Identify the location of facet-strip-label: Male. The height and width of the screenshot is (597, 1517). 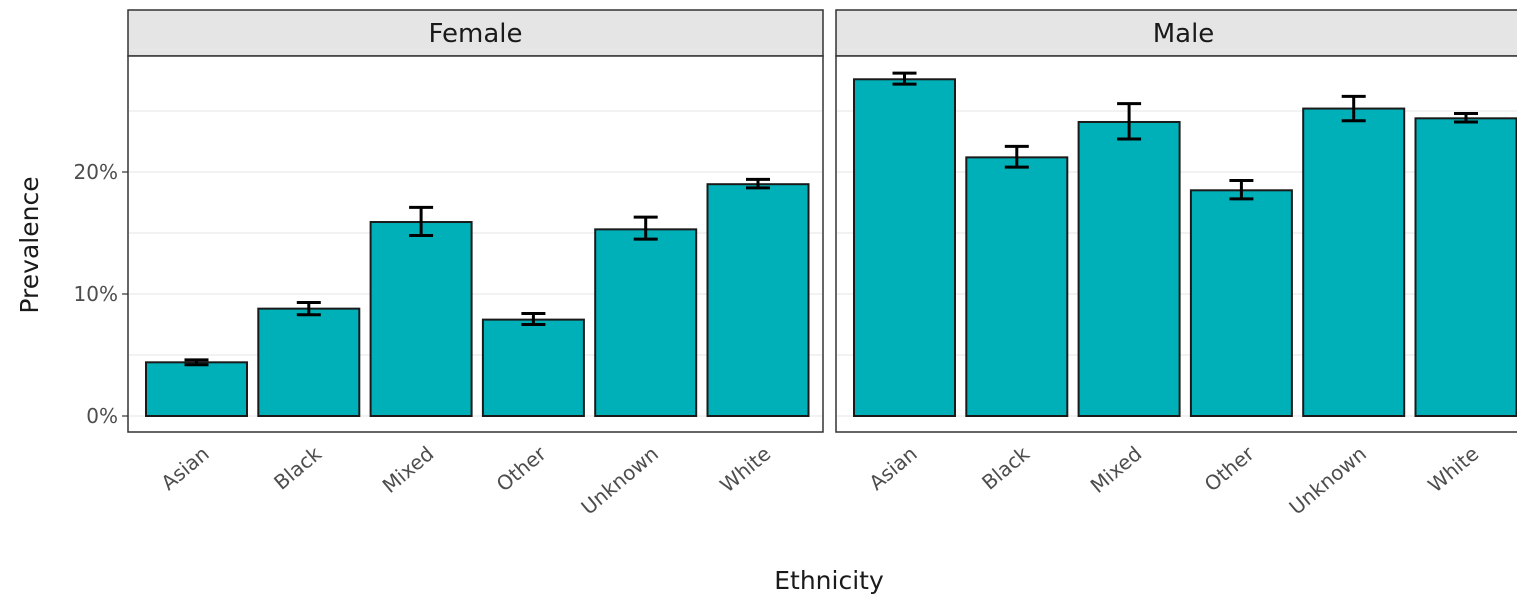
(1184, 34).